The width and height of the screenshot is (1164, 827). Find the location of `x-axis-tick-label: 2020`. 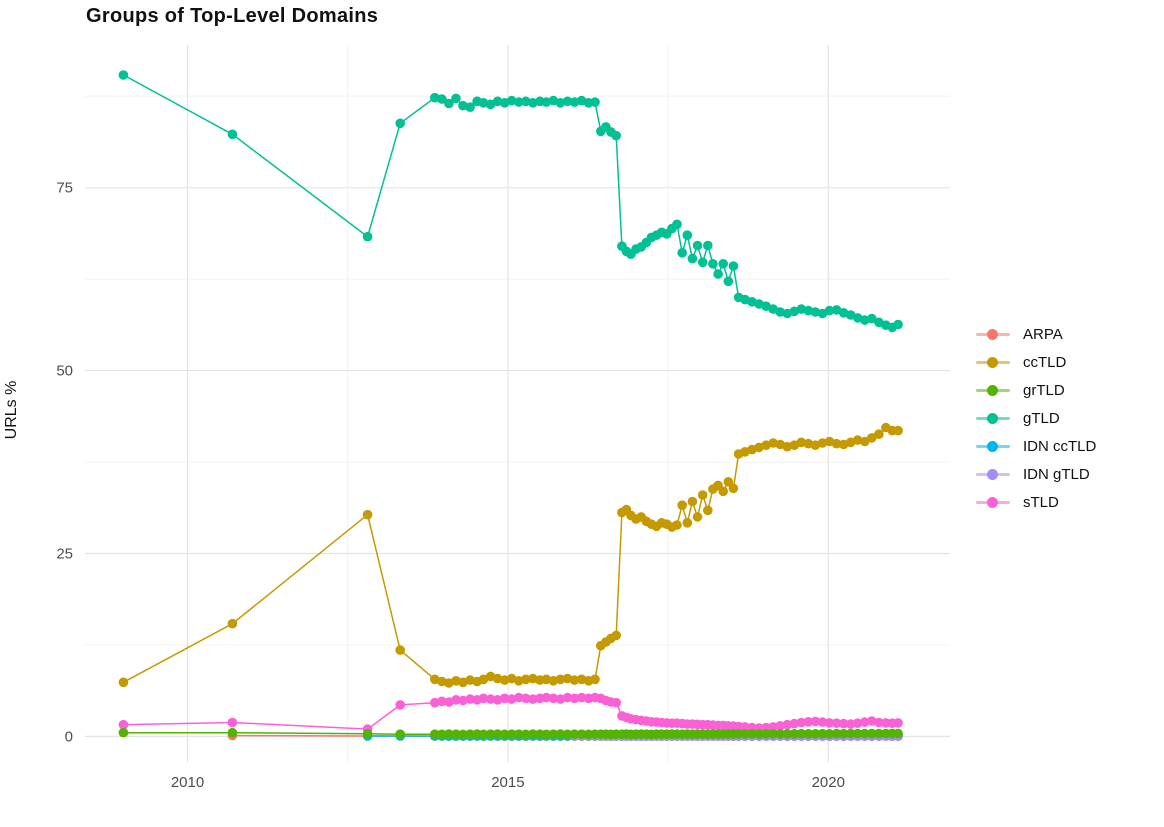

x-axis-tick-label: 2020 is located at coordinates (828, 782).